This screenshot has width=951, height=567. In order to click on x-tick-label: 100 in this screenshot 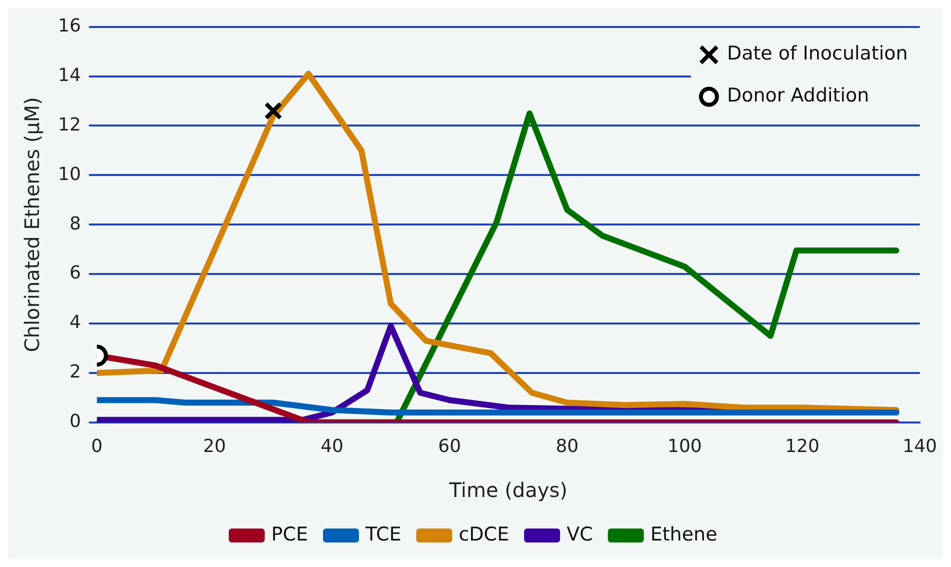, I will do `click(685, 446)`.